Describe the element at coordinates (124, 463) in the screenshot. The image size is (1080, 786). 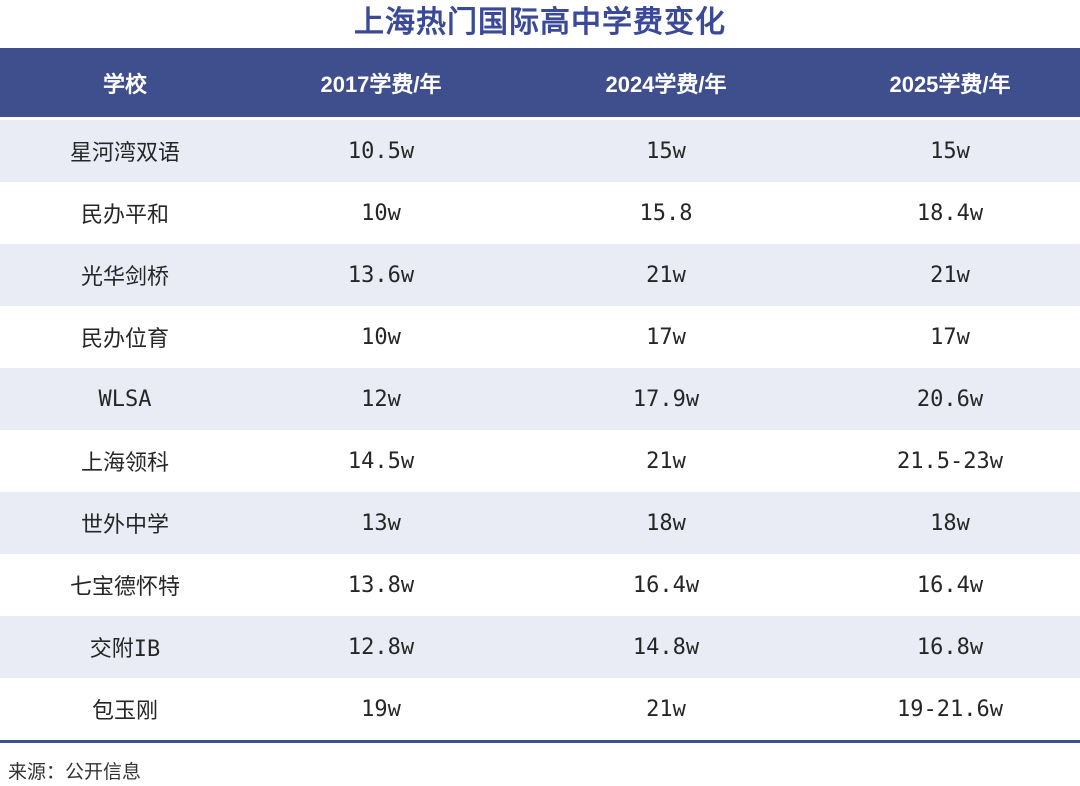
I see `school-cell: 上海领科` at that location.